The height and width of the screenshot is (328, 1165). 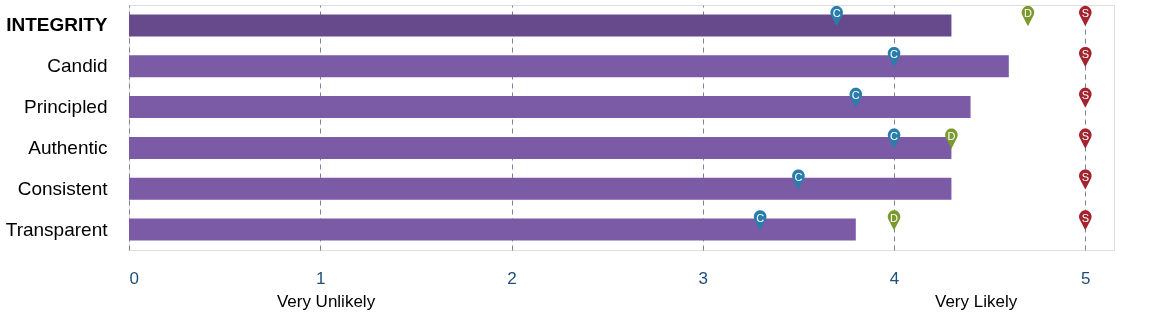 I want to click on x-tick-label: 2, so click(x=512, y=278).